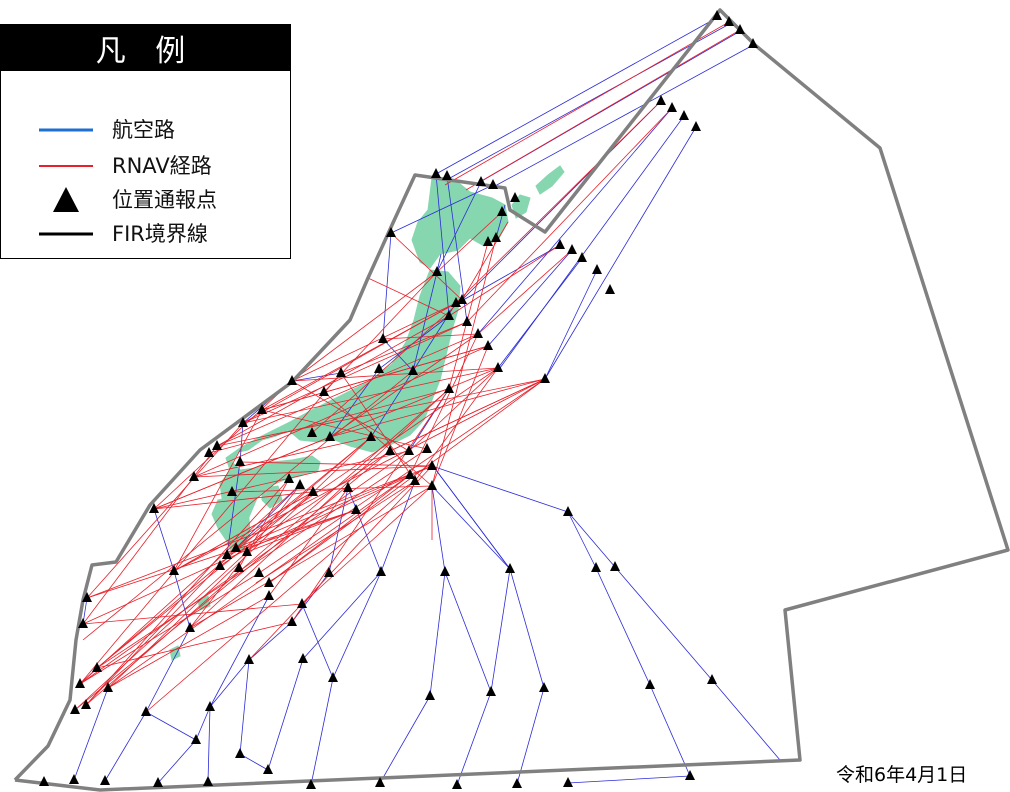 The image size is (1010, 792). Describe the element at coordinates (145, 166) in the screenshot. I see `legend-item-rnav: RNAV経路` at that location.